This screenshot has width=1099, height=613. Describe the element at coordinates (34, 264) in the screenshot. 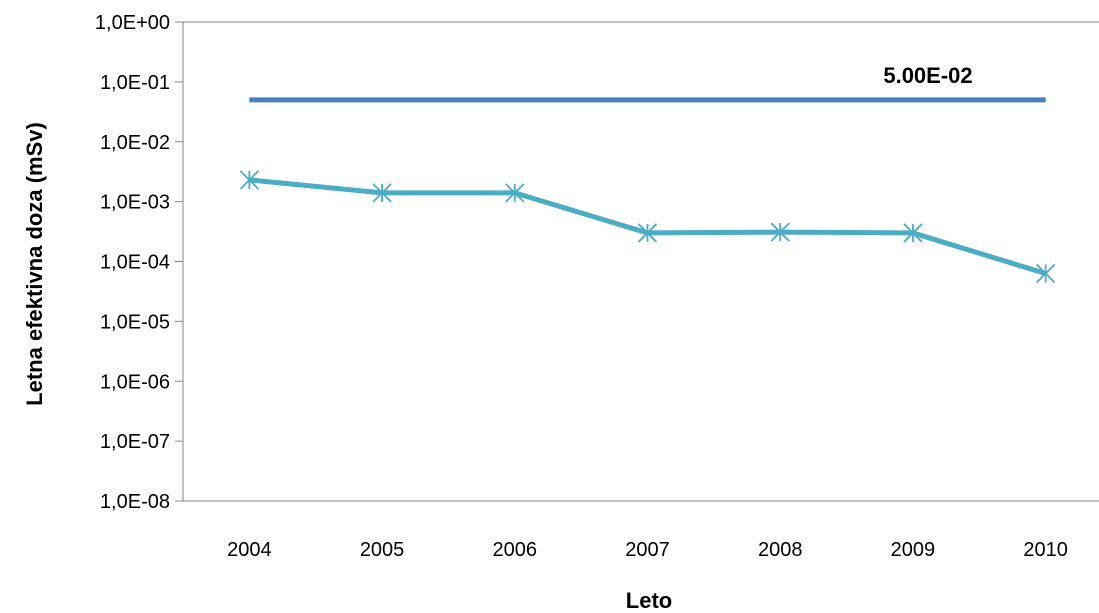

I see `y-axis-title: Letna efektivna doza (mSv)` at that location.